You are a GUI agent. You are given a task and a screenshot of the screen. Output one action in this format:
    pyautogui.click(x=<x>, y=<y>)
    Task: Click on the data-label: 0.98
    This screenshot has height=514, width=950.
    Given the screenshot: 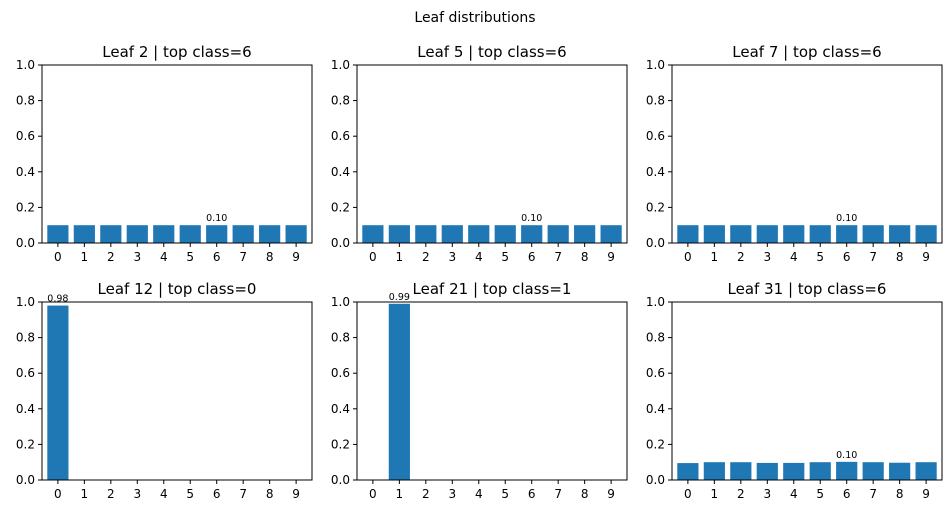 What is the action you would take?
    pyautogui.click(x=57, y=299)
    